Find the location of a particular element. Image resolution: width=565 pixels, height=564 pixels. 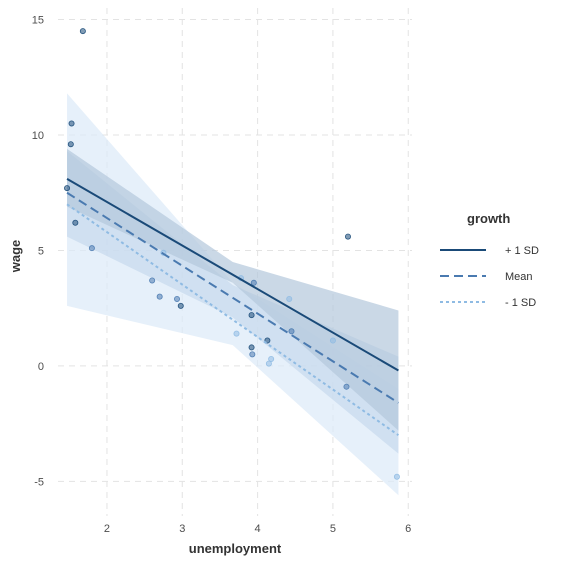

x-tick-label: 3 is located at coordinates (182, 529).